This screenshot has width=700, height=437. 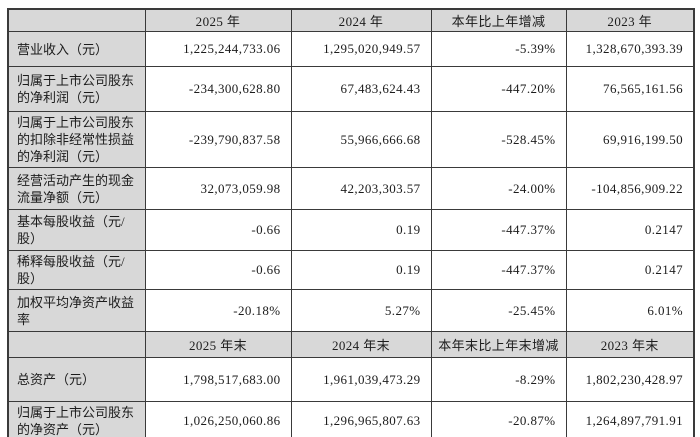 I want to click on row-label: 基本每股收益（元/股）, so click(x=76, y=230).